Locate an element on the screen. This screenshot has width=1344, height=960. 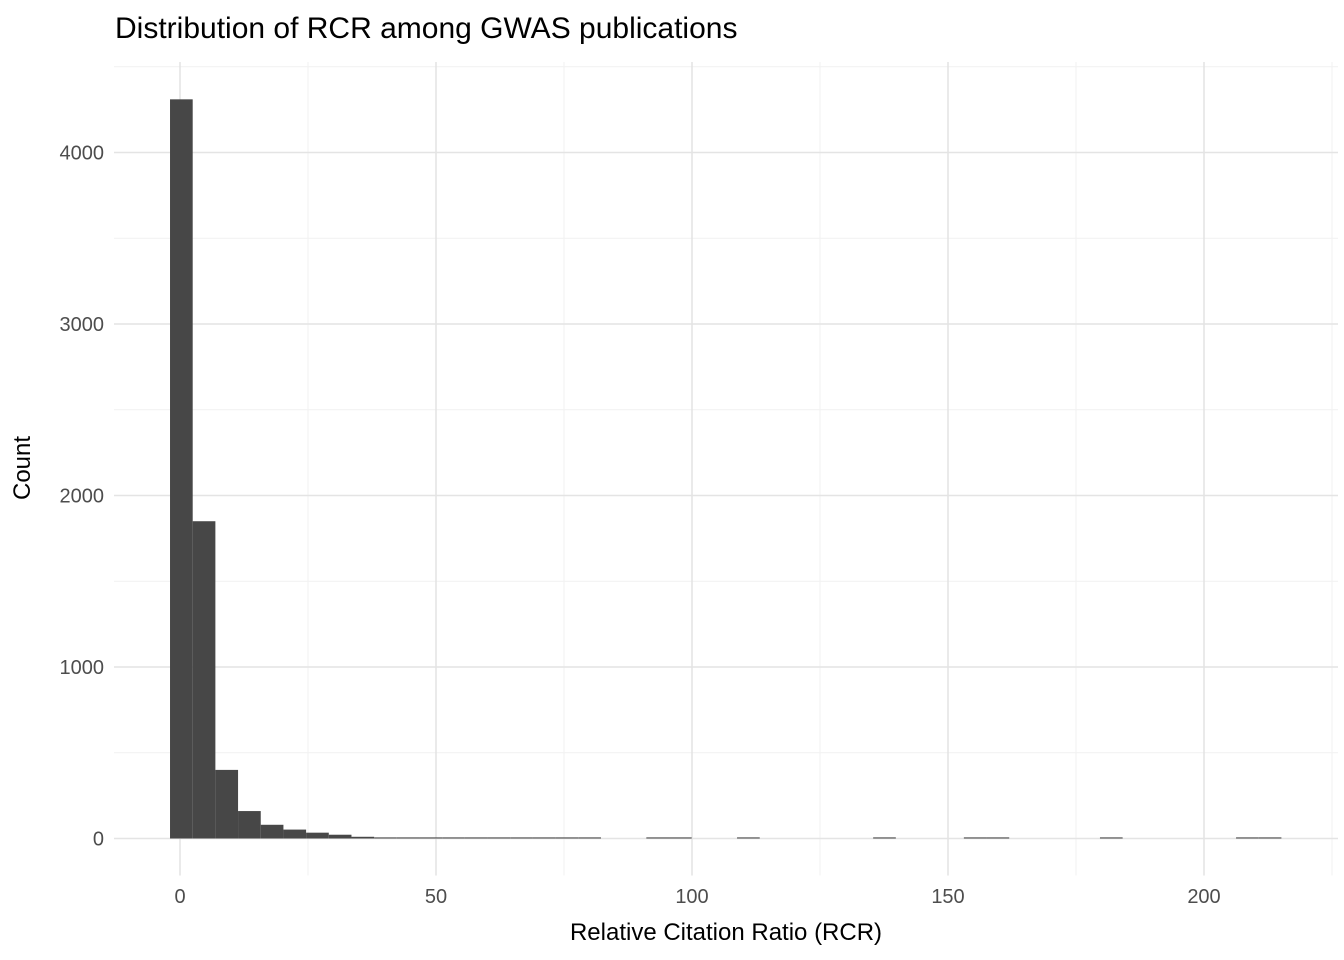
x-axis-tick-labels: 0 50 100 150 200 is located at coordinates (697, 897).